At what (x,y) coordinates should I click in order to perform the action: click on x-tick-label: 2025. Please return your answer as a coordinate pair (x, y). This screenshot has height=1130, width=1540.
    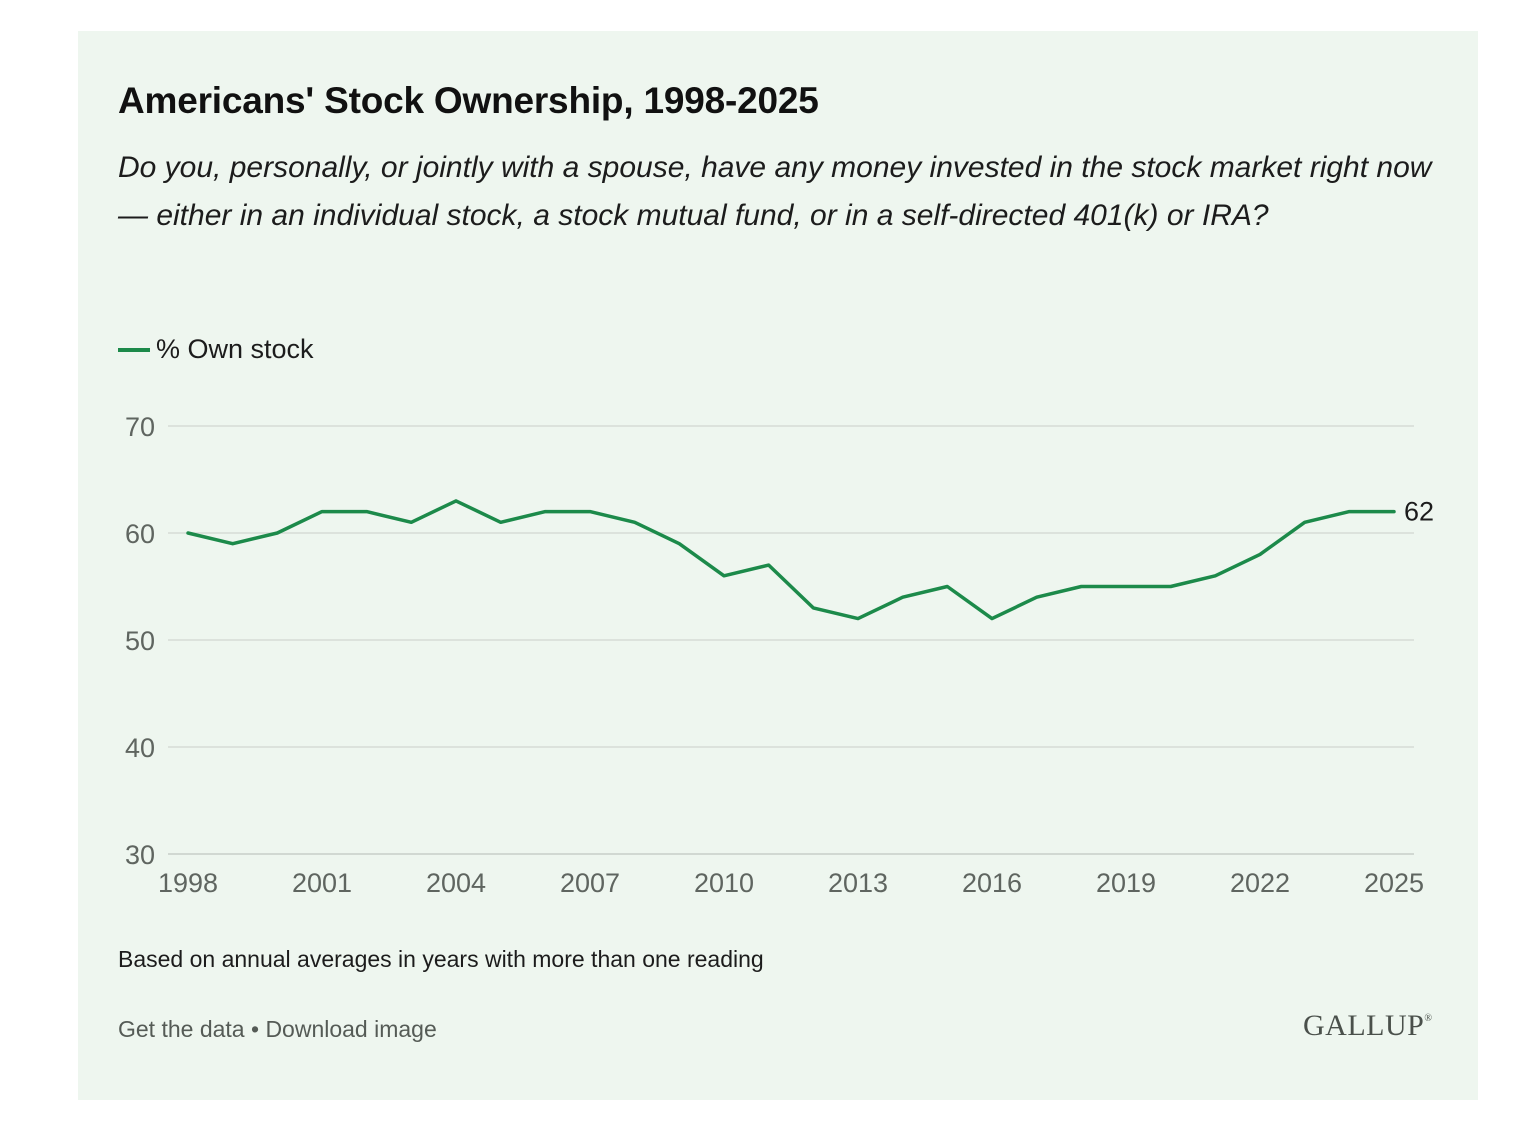
    Looking at the image, I should click on (1394, 883).